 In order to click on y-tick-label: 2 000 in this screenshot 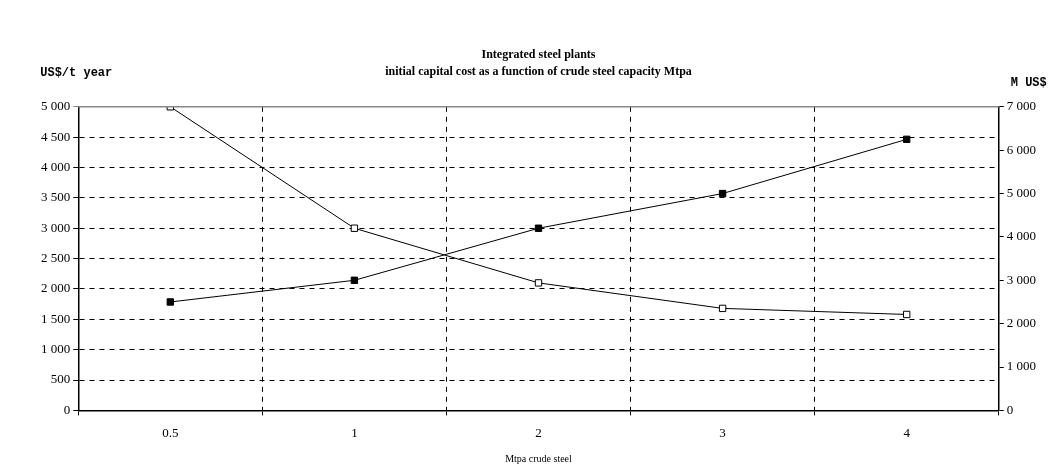, I will do `click(56, 288)`.